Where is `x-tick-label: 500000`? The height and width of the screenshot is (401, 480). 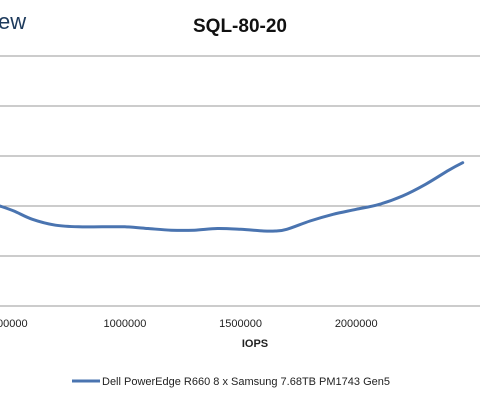
x-tick-label: 500000 is located at coordinates (14, 324).